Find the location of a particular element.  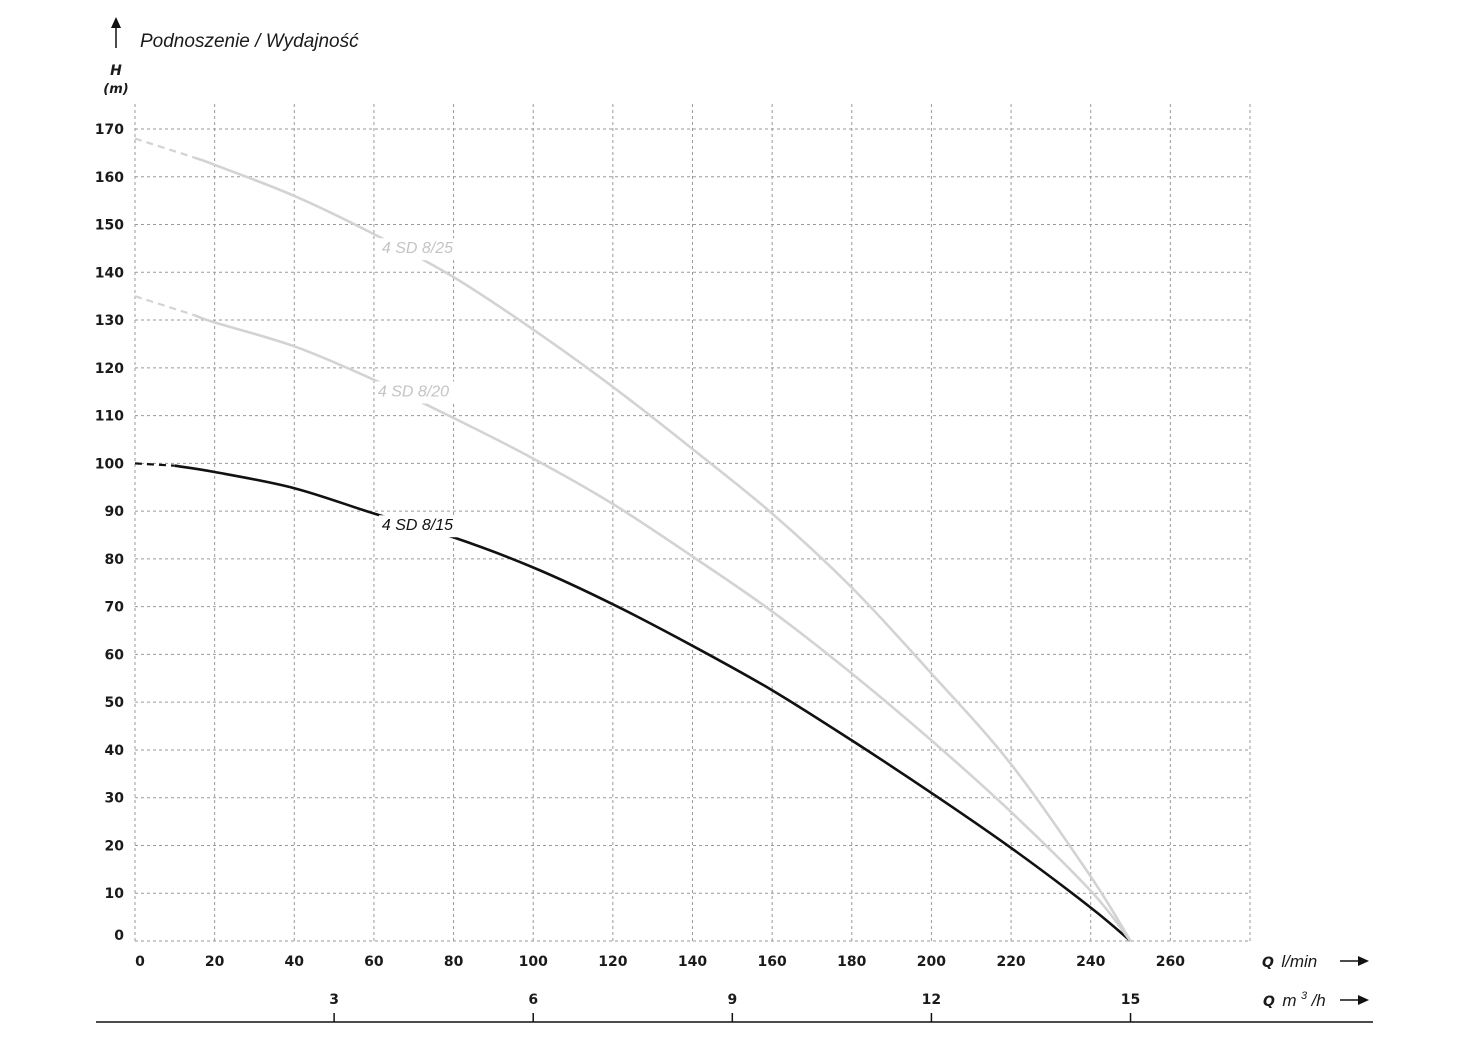

y-tick-label: 170 is located at coordinates (109, 130).